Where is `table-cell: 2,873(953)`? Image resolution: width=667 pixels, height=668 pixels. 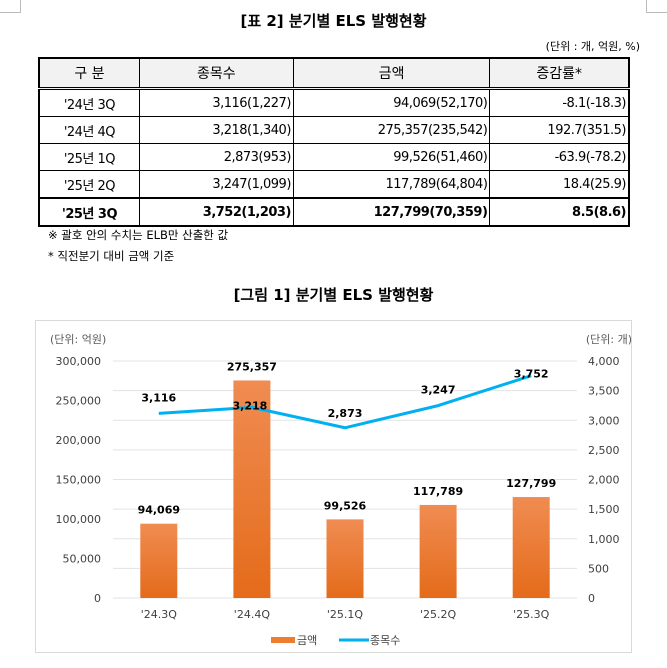
table-cell: 2,873(953) is located at coordinates (216, 157).